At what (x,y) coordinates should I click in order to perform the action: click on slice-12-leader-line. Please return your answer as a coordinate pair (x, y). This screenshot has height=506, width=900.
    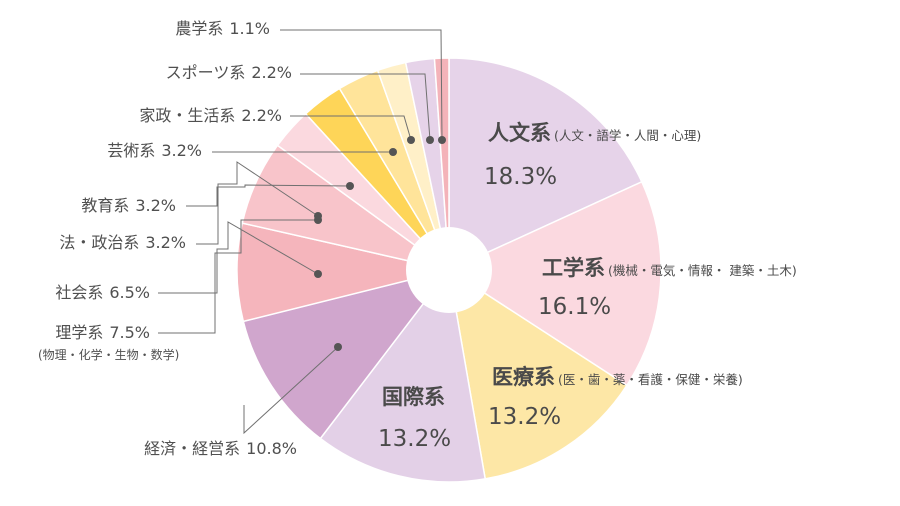
    Looking at the image, I should click on (361, 85).